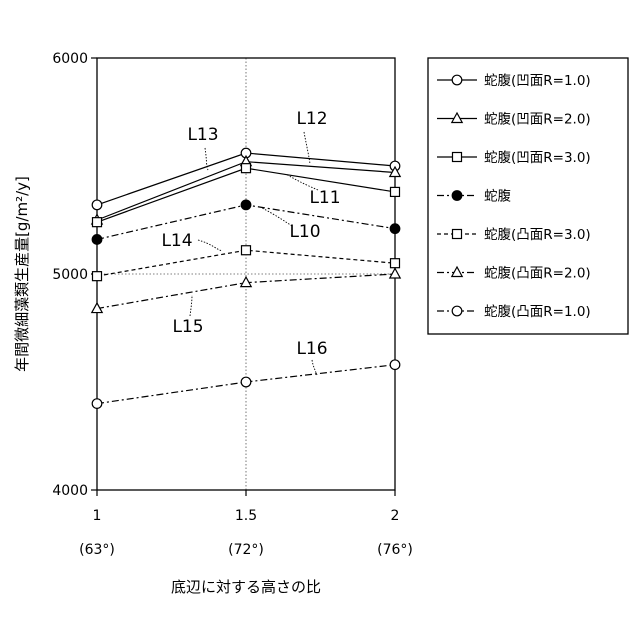  Describe the element at coordinates (537, 311) in the screenshot. I see `legend-label: 蛇腹(凸面R=1.0)` at that location.